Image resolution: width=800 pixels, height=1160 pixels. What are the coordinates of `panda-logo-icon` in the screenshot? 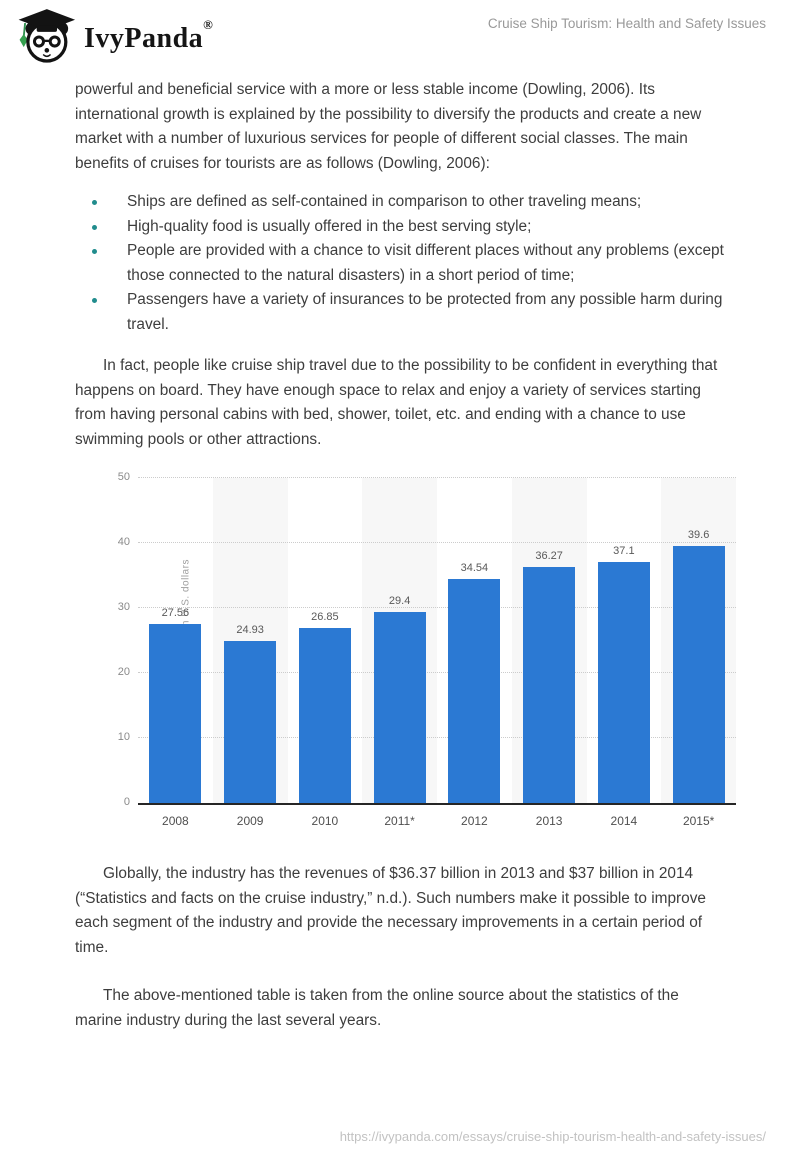 It's located at (45, 38).